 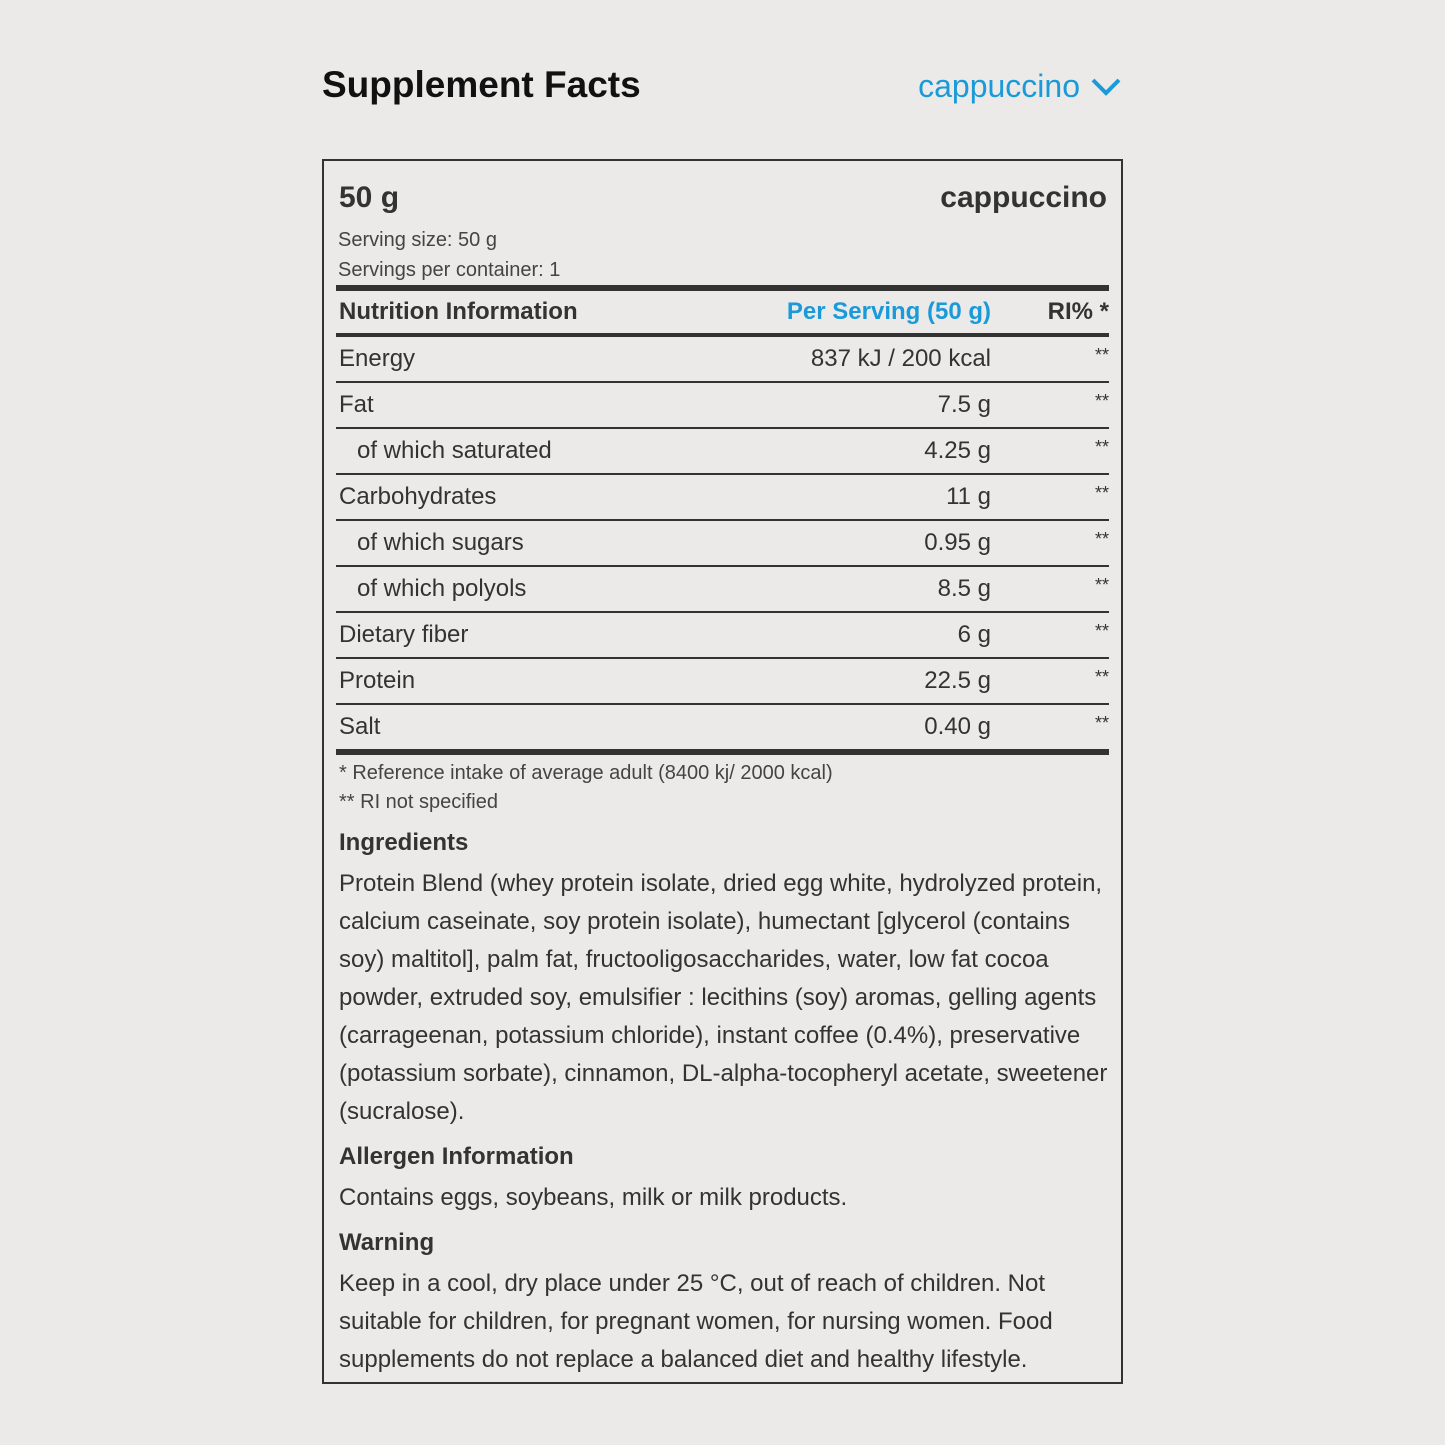 I want to click on flavor-dropdown: cappuccino, so click(x=1020, y=86).